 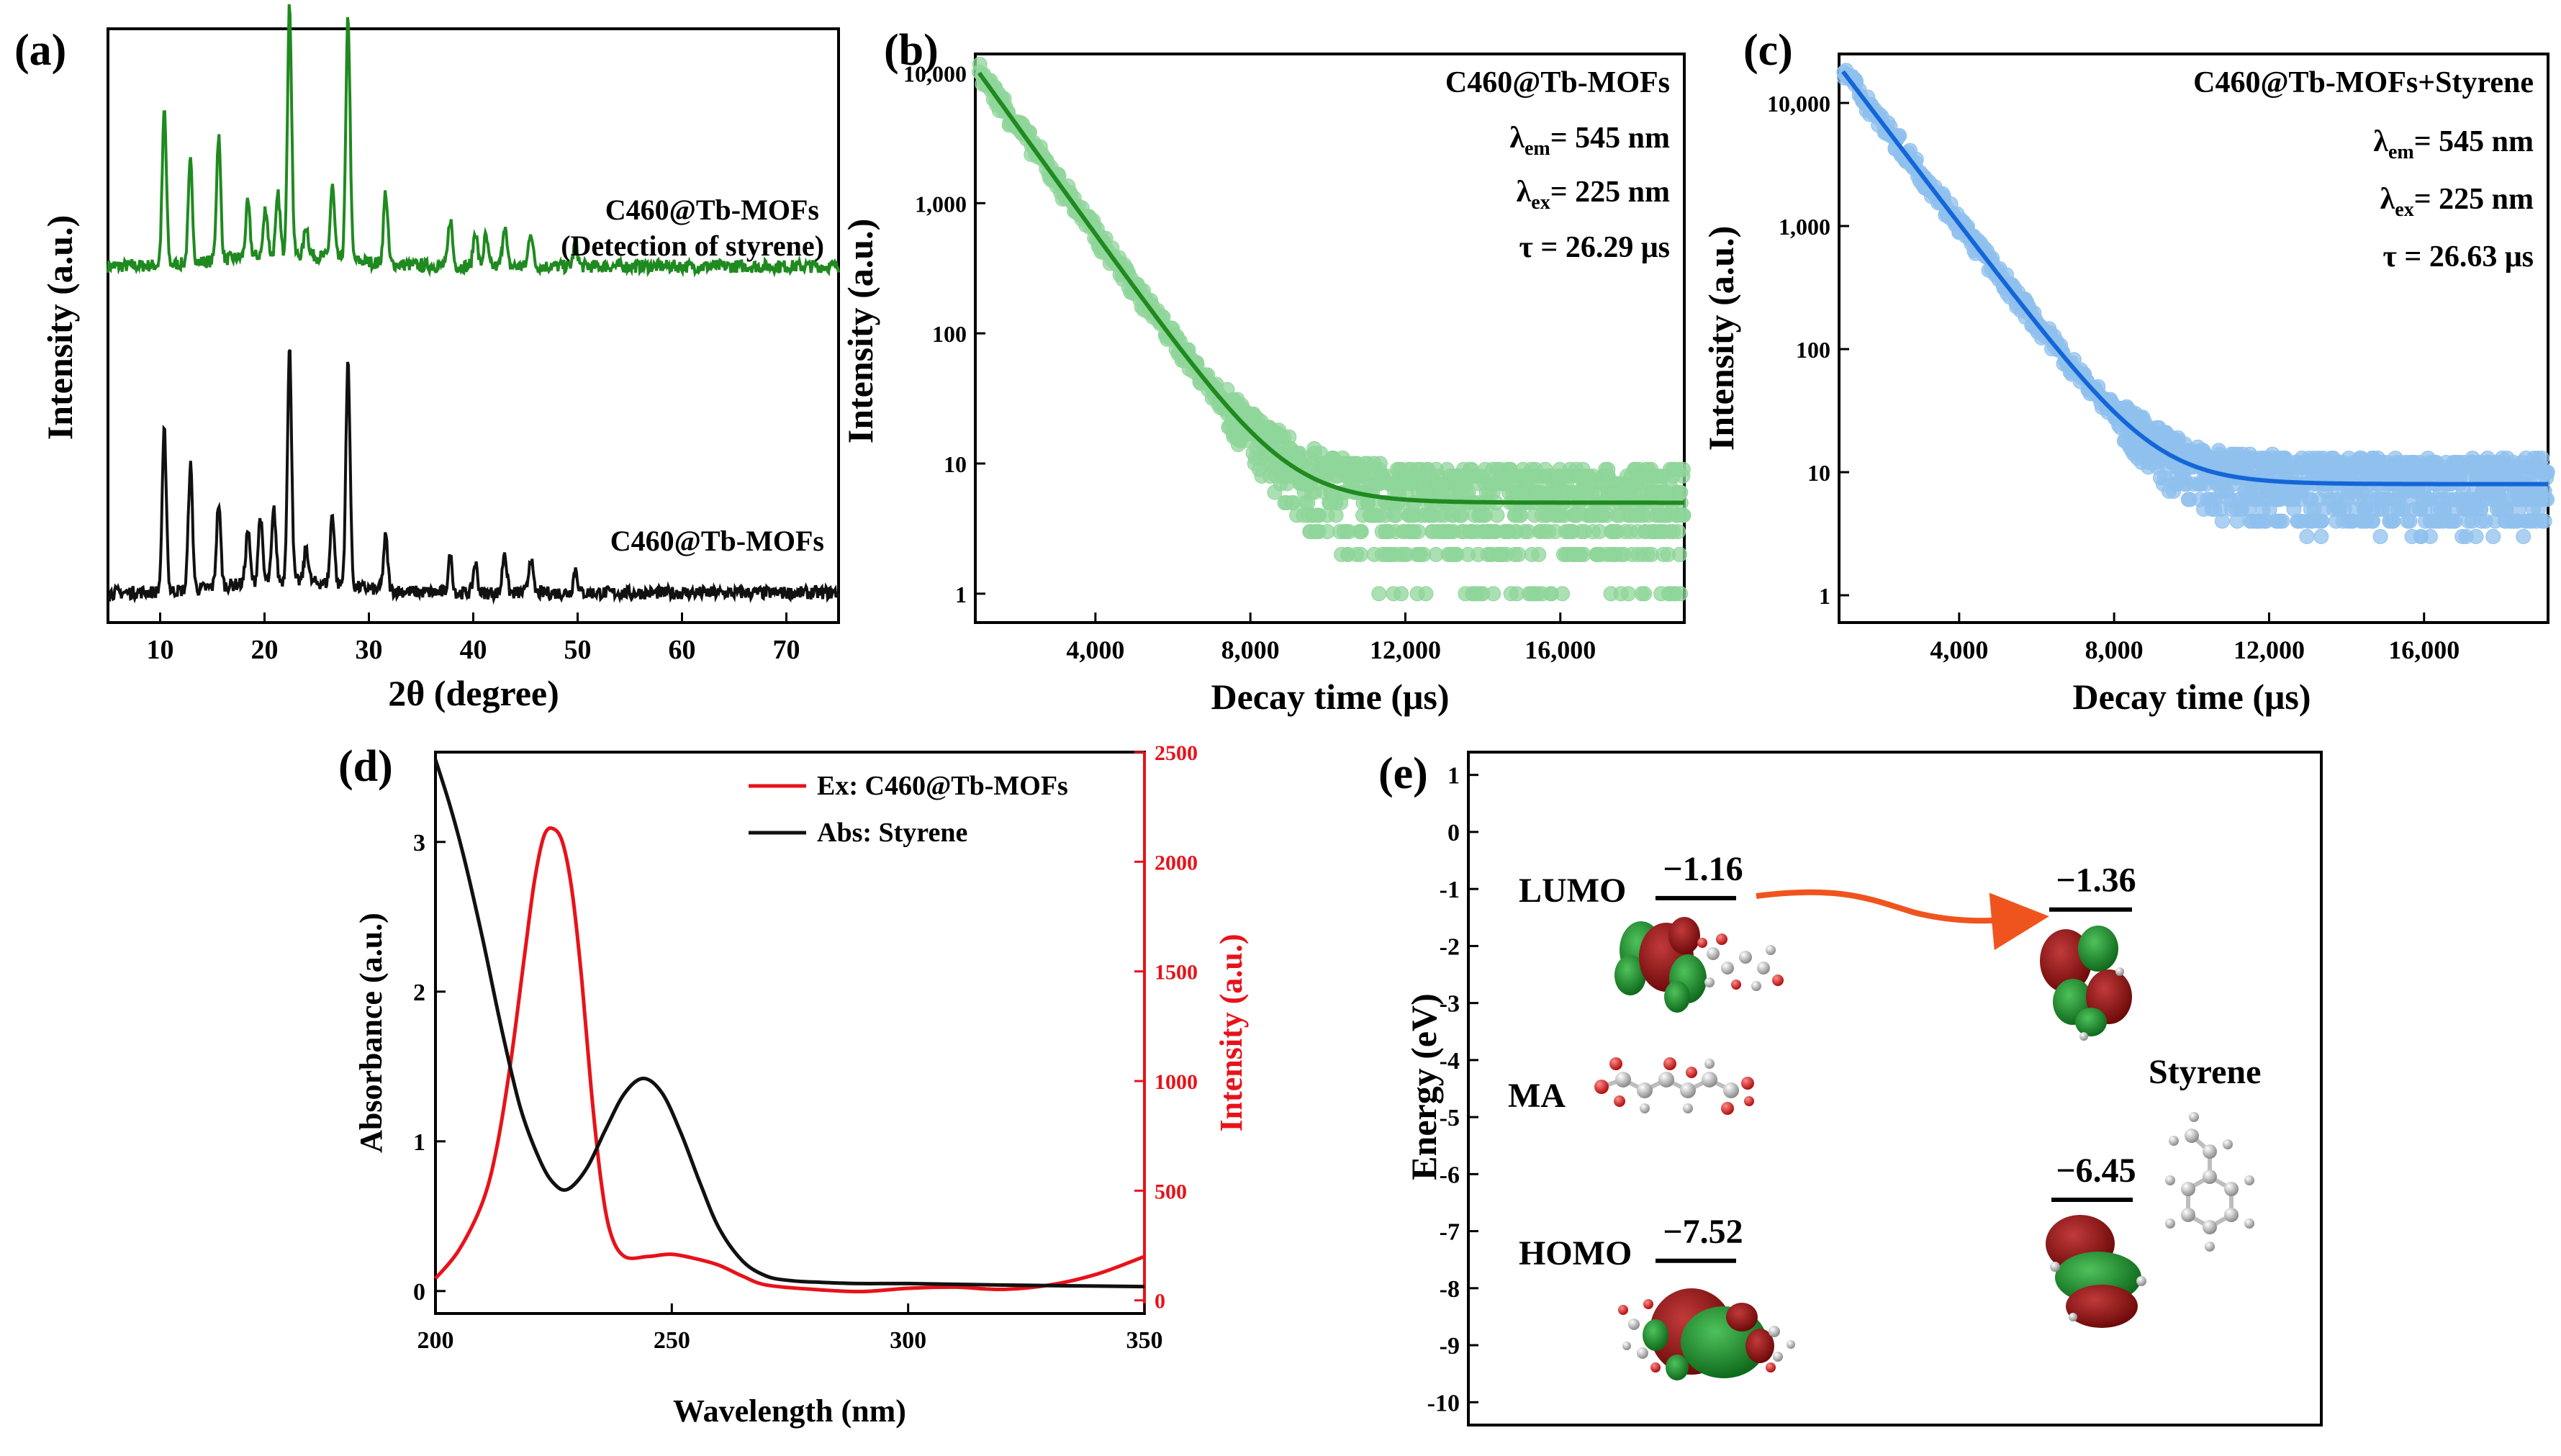 What do you see at coordinates (1450, 1289) in the screenshot?
I see `panel-e-y-tick-label: -8` at bounding box center [1450, 1289].